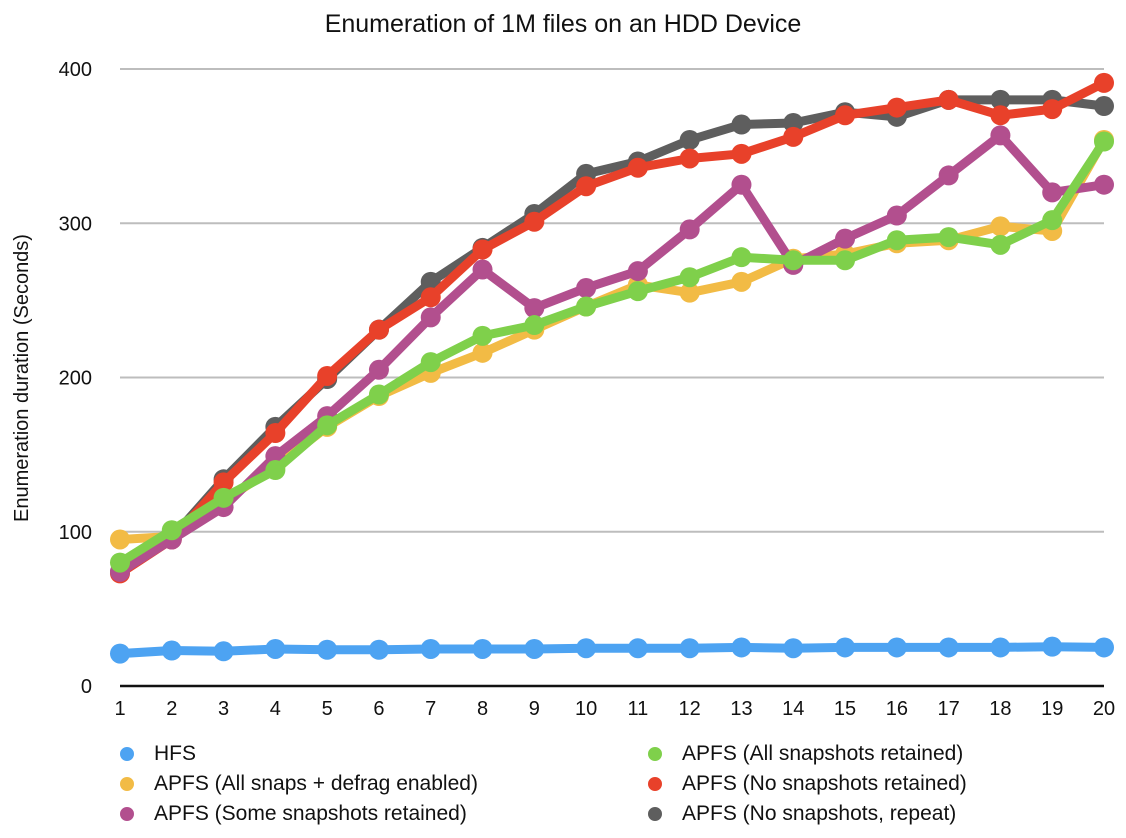 Image resolution: width=1126 pixels, height=838 pixels. What do you see at coordinates (824, 784) in the screenshot?
I see `legend-label: APFS (No snapshots retained)` at bounding box center [824, 784].